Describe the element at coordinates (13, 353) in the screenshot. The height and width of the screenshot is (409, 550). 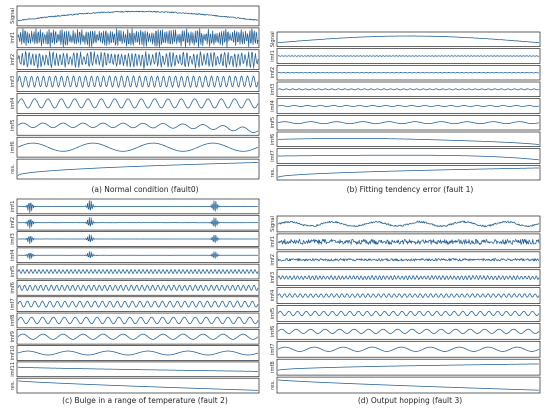
I see `row-label-imf10: imf10` at that location.